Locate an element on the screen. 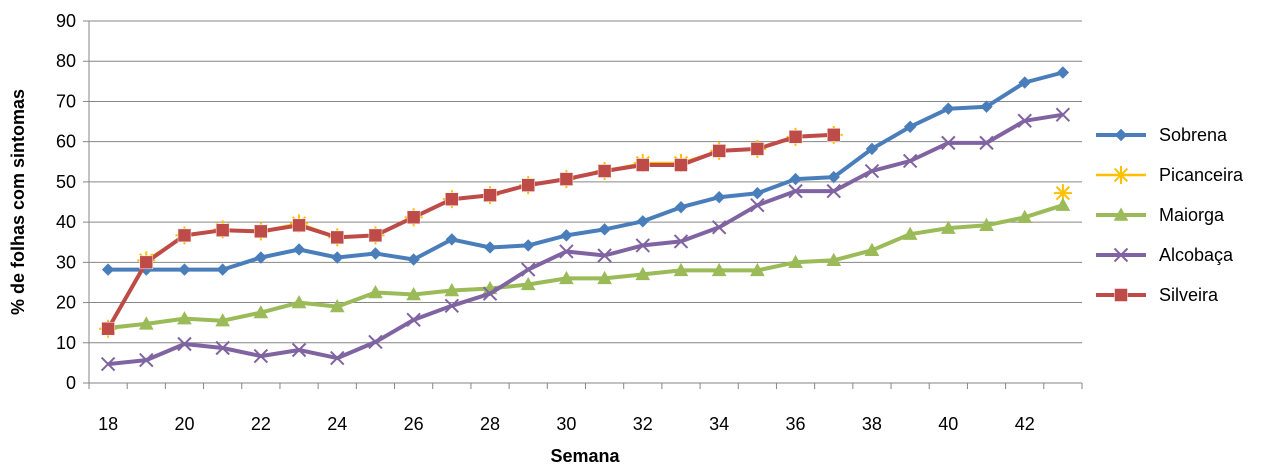  y-tick-label: 10 is located at coordinates (66, 343).